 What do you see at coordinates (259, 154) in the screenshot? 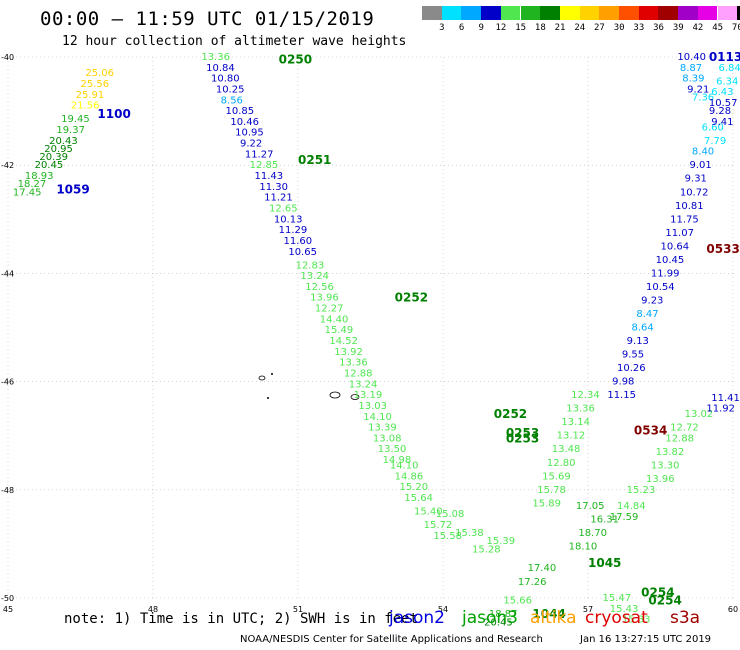
I see `swh-value-label: 11.27` at bounding box center [259, 154].